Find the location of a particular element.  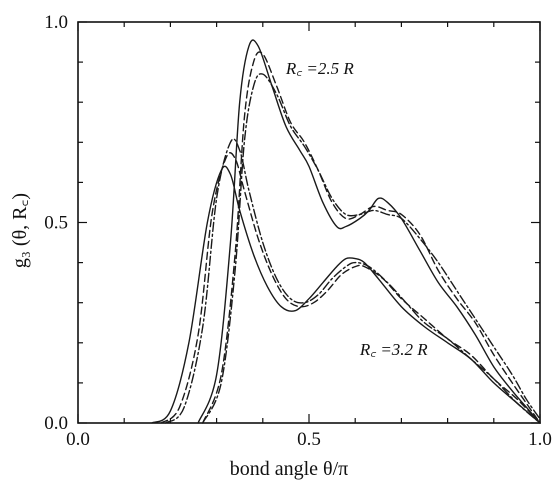

x-tick-label: 0.0 is located at coordinates (78, 439).